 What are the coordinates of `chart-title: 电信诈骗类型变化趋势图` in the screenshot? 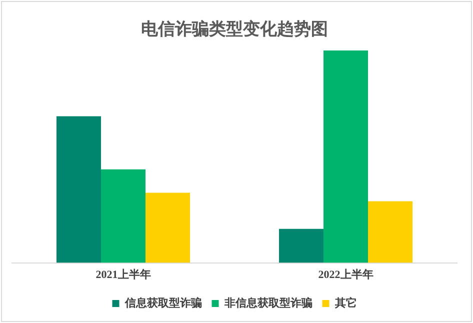 It's located at (234, 29).